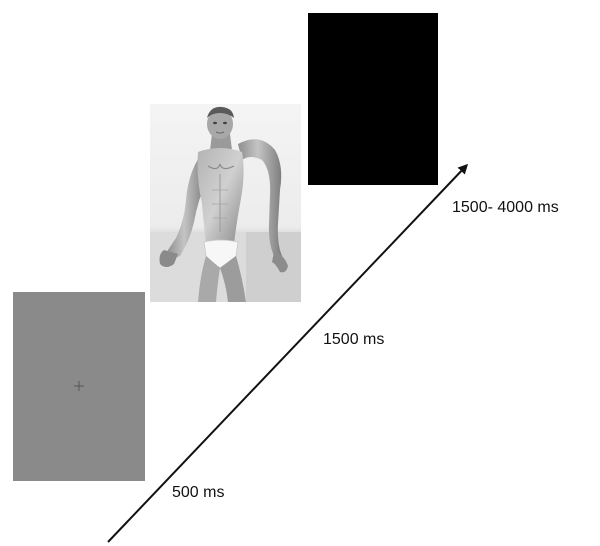  I want to click on male-model-photo, so click(225, 203).